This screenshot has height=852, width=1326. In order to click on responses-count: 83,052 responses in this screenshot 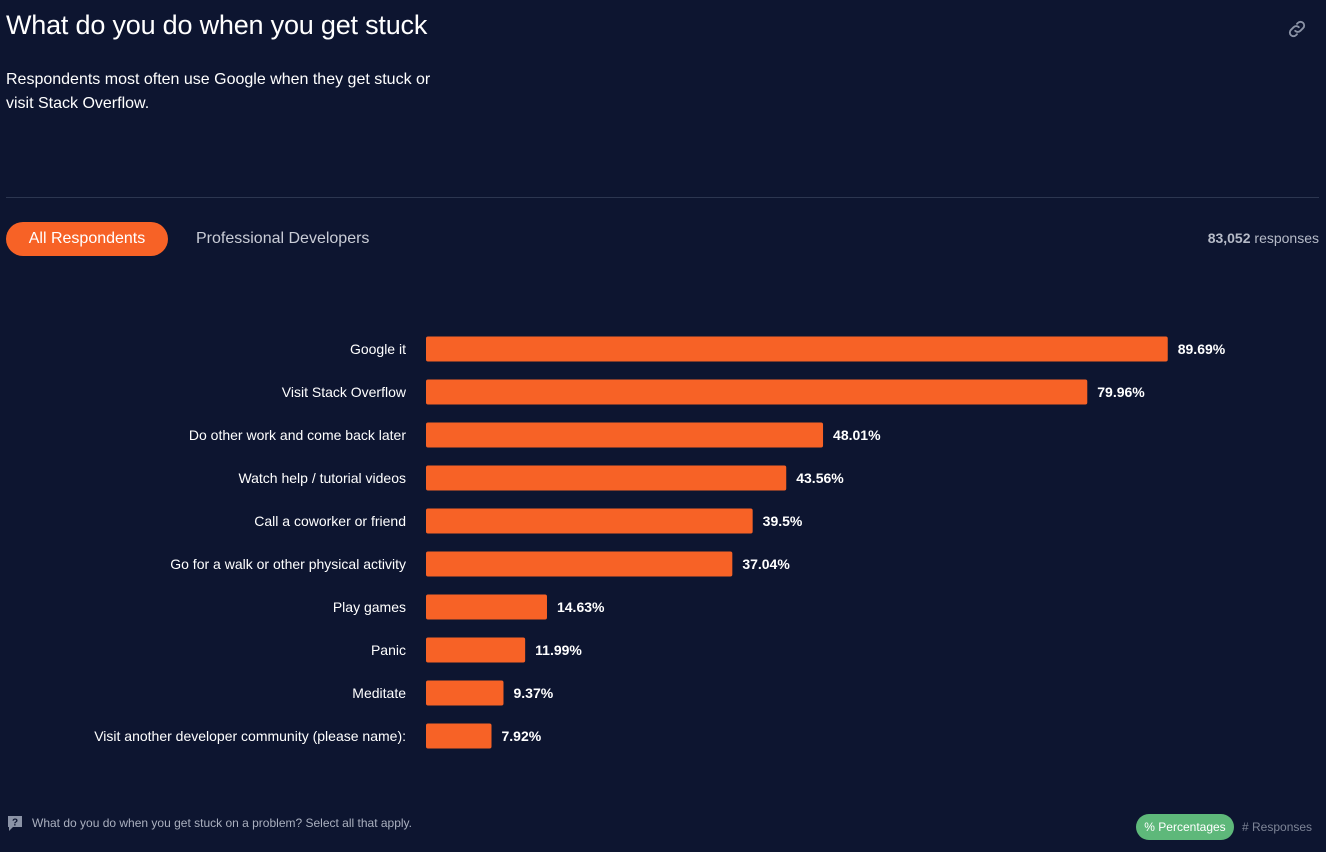, I will do `click(1263, 238)`.